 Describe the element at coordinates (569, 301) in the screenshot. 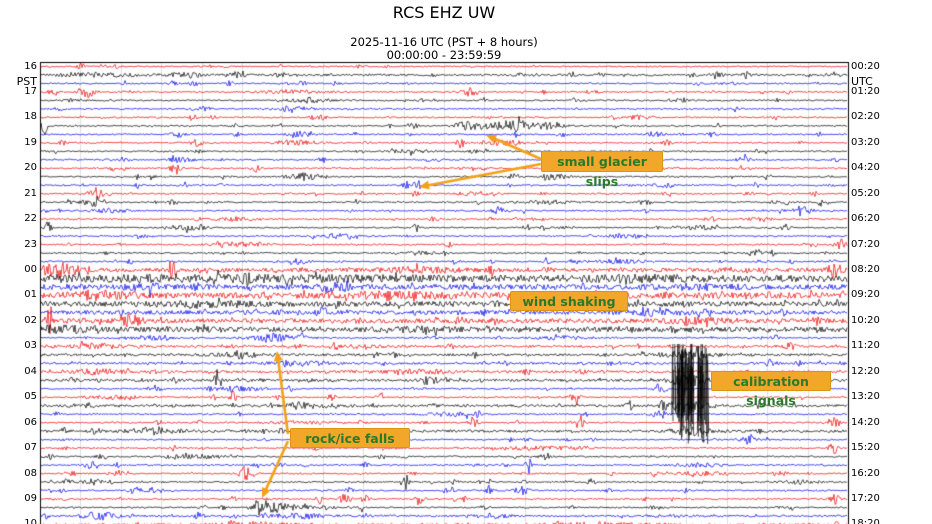

I see `annotation-wind-shaking: wind shaking` at that location.